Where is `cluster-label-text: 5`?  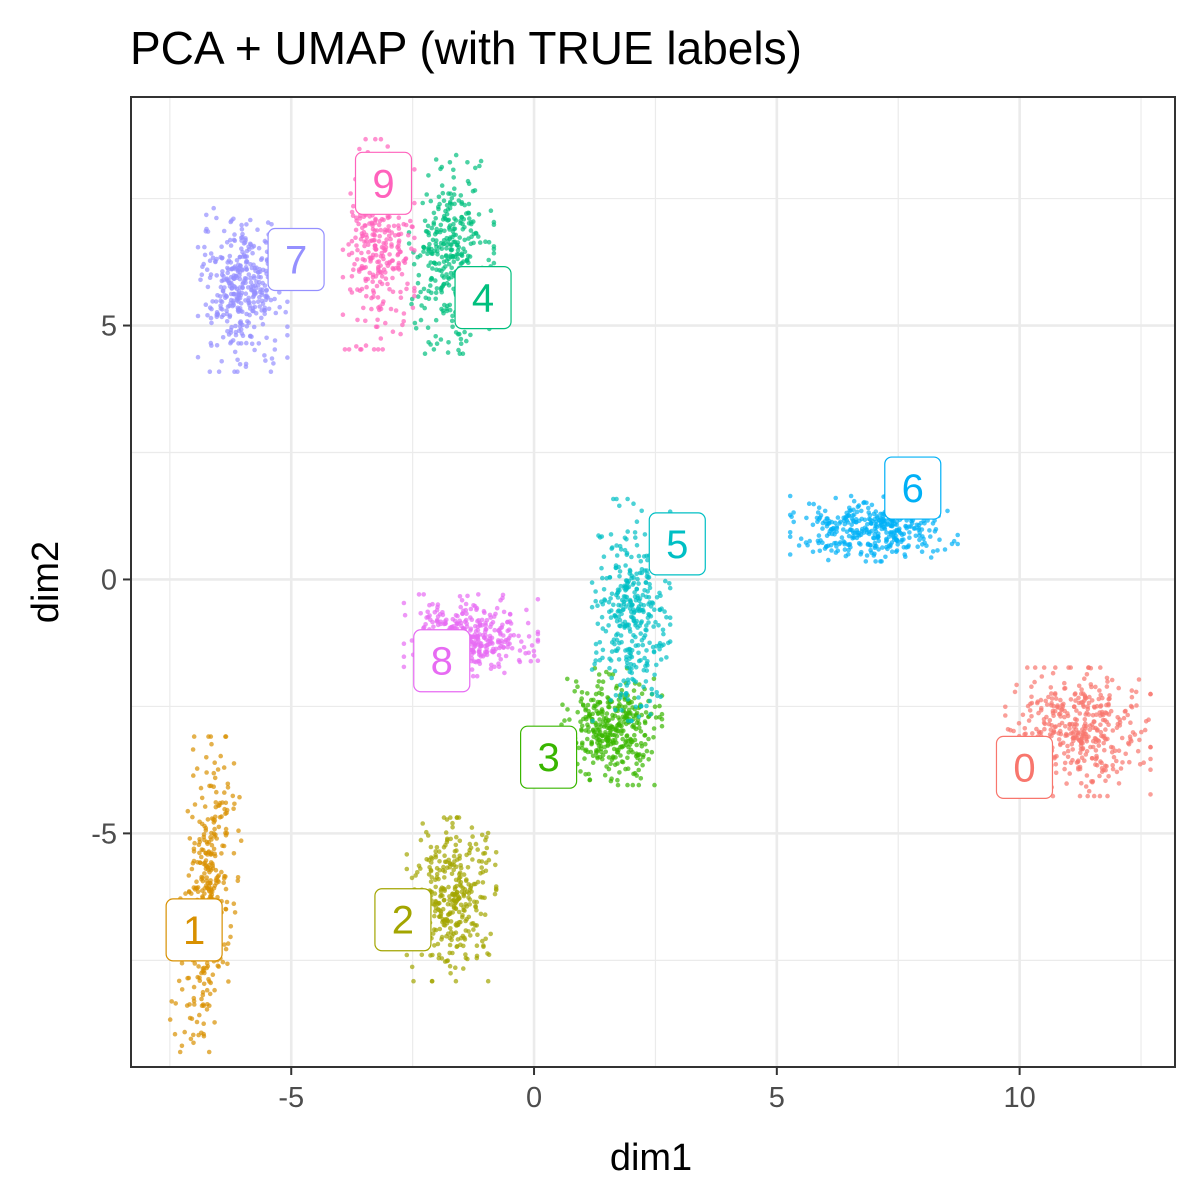 cluster-label-text: 5 is located at coordinates (677, 545).